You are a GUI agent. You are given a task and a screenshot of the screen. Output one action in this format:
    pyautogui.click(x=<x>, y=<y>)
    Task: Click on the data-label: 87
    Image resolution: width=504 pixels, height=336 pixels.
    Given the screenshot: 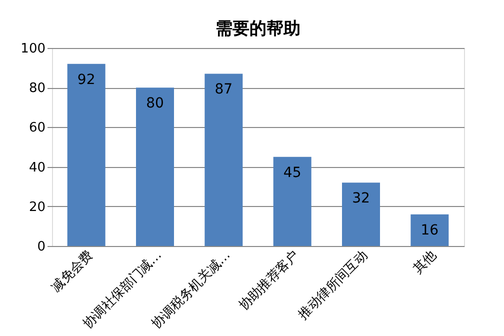 What is the action you would take?
    pyautogui.click(x=223, y=90)
    